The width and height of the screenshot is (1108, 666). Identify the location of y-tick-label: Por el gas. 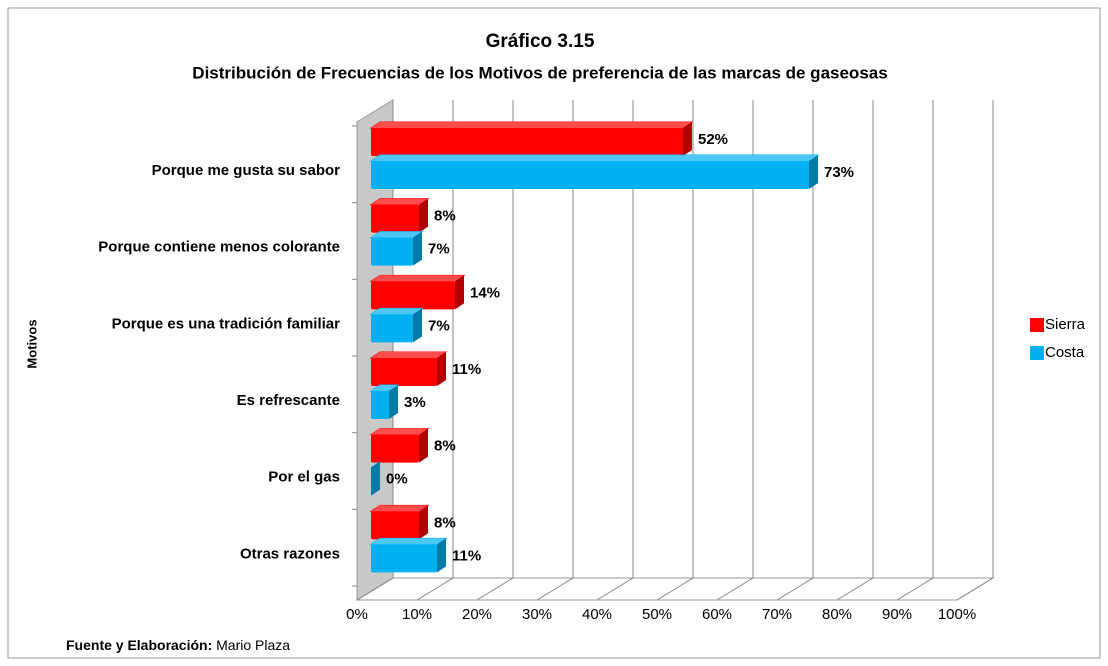
(304, 477).